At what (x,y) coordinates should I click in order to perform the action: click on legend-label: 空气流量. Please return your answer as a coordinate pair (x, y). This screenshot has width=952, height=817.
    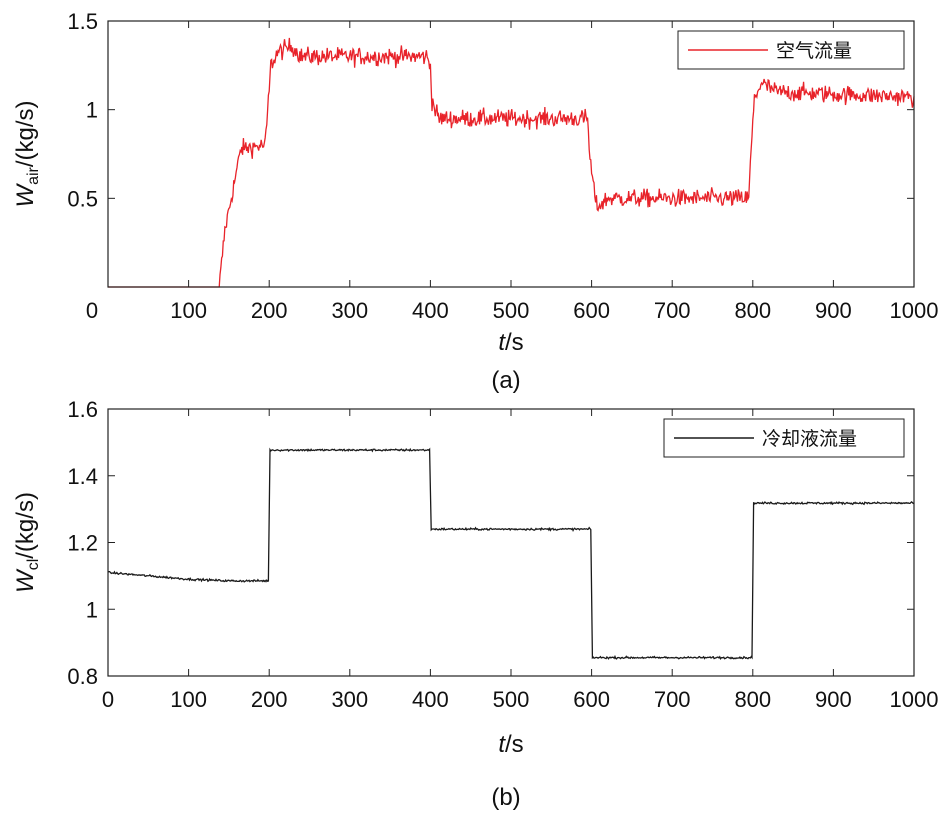
    Looking at the image, I should click on (814, 51).